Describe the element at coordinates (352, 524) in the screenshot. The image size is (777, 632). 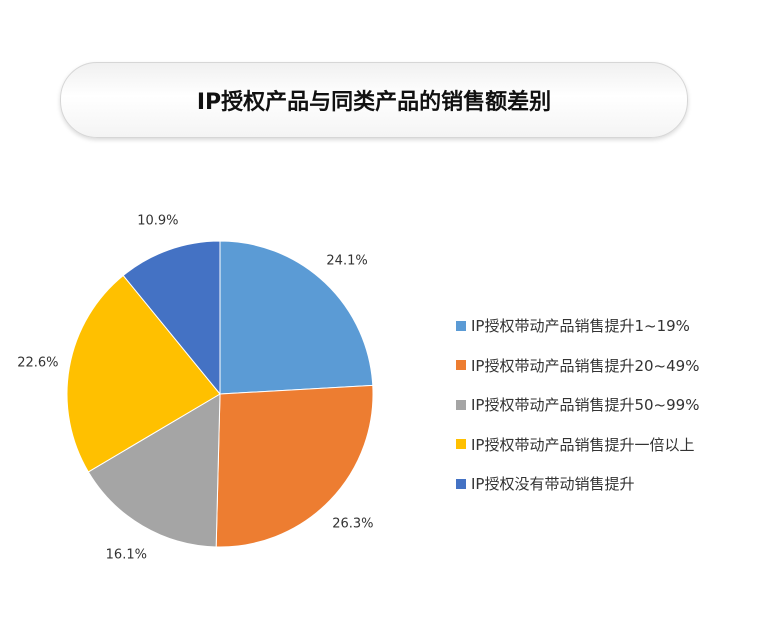
I see `data-label: 26.3%` at that location.